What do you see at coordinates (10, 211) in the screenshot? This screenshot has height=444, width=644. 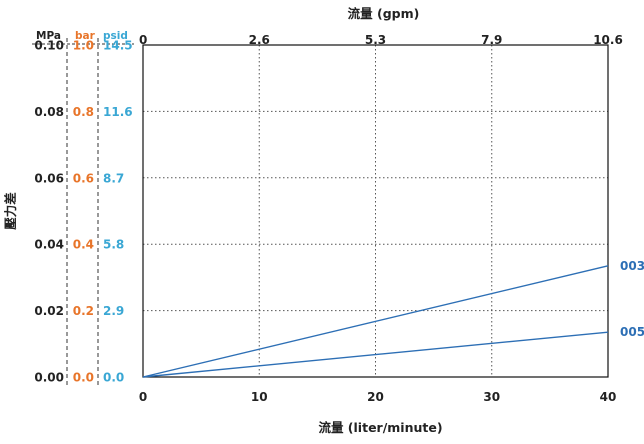 I see `y-axis-title: 壓力差` at bounding box center [10, 211].